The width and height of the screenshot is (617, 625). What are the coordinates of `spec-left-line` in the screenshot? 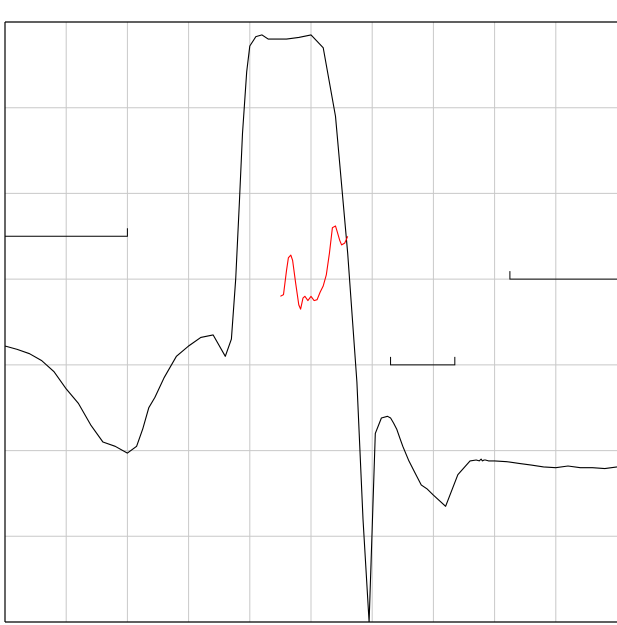 It's located at (66, 232).